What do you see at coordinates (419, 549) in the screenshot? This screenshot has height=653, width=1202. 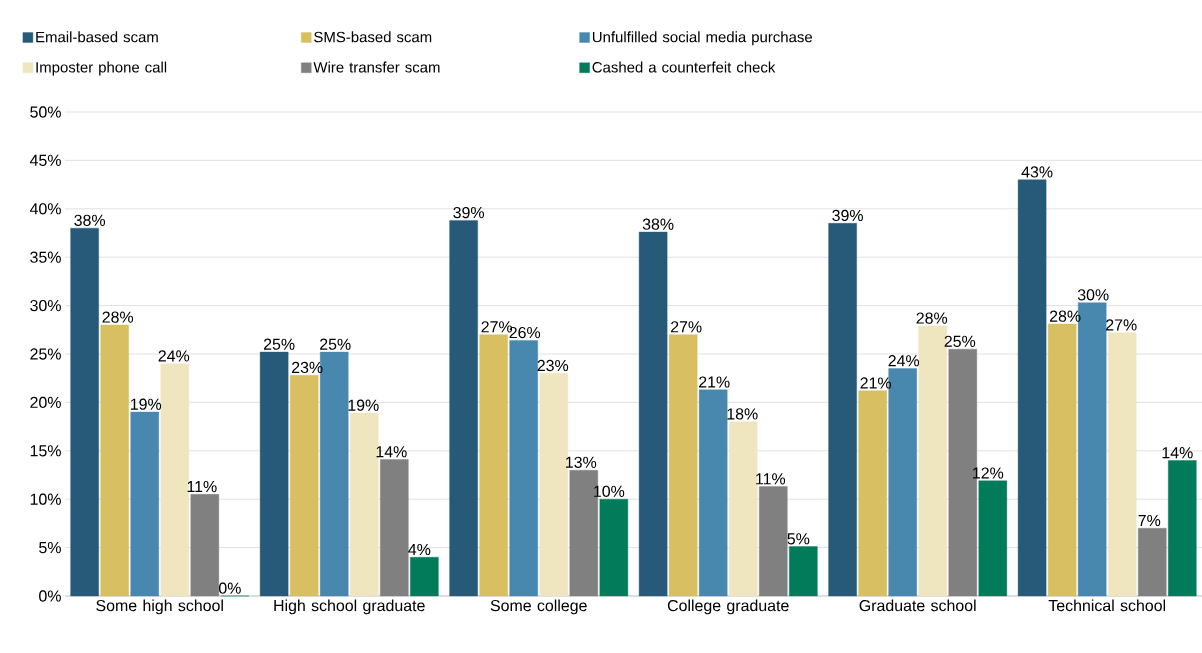 I see `data-label: 4%` at bounding box center [419, 549].